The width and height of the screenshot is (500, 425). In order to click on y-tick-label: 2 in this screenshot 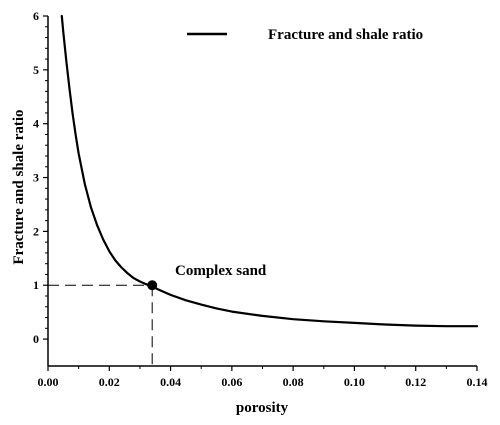, I will do `click(36, 231)`.